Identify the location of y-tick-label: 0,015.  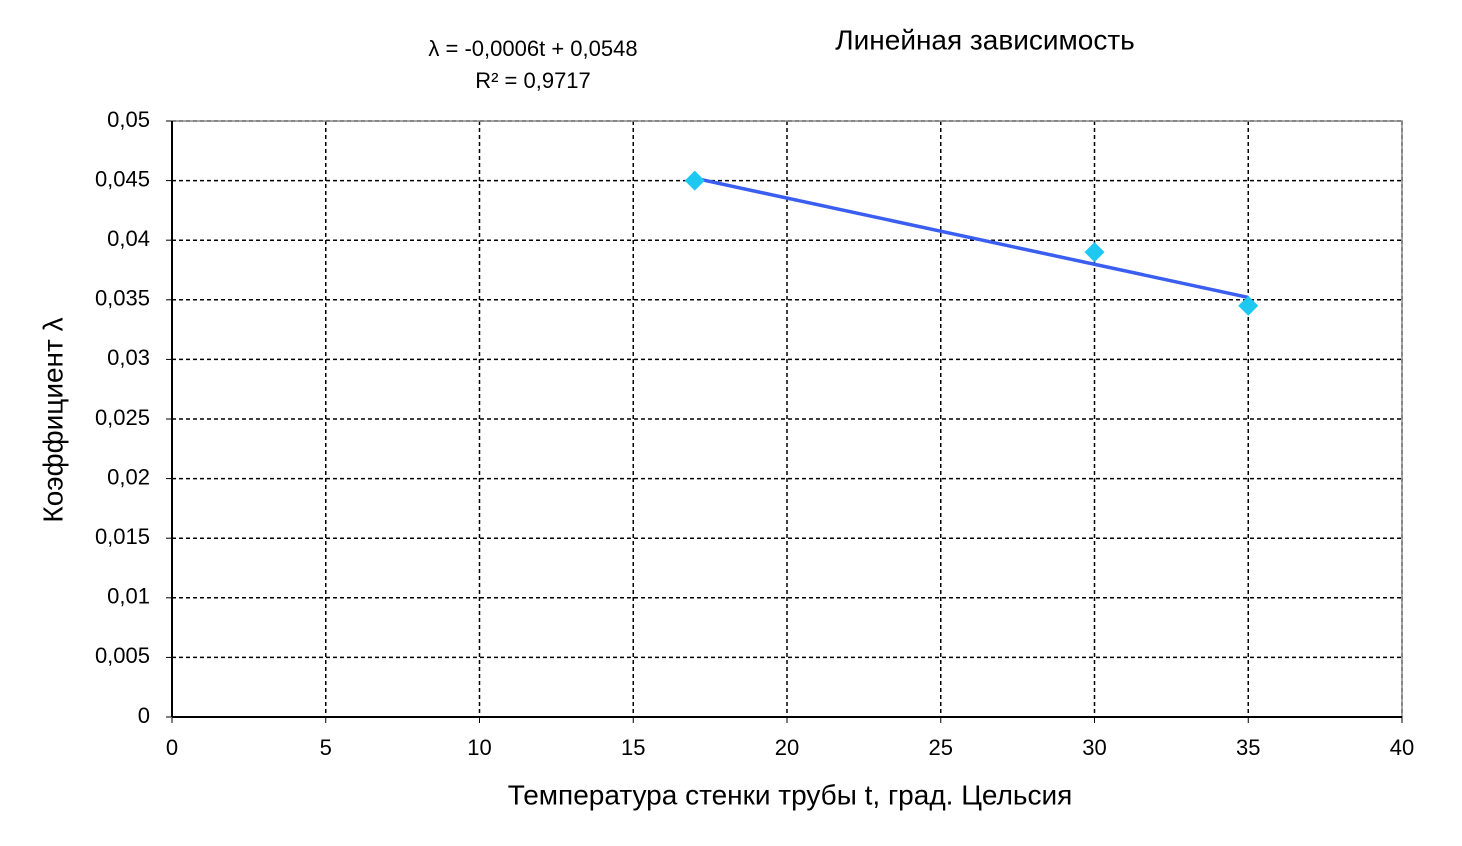
(122, 536).